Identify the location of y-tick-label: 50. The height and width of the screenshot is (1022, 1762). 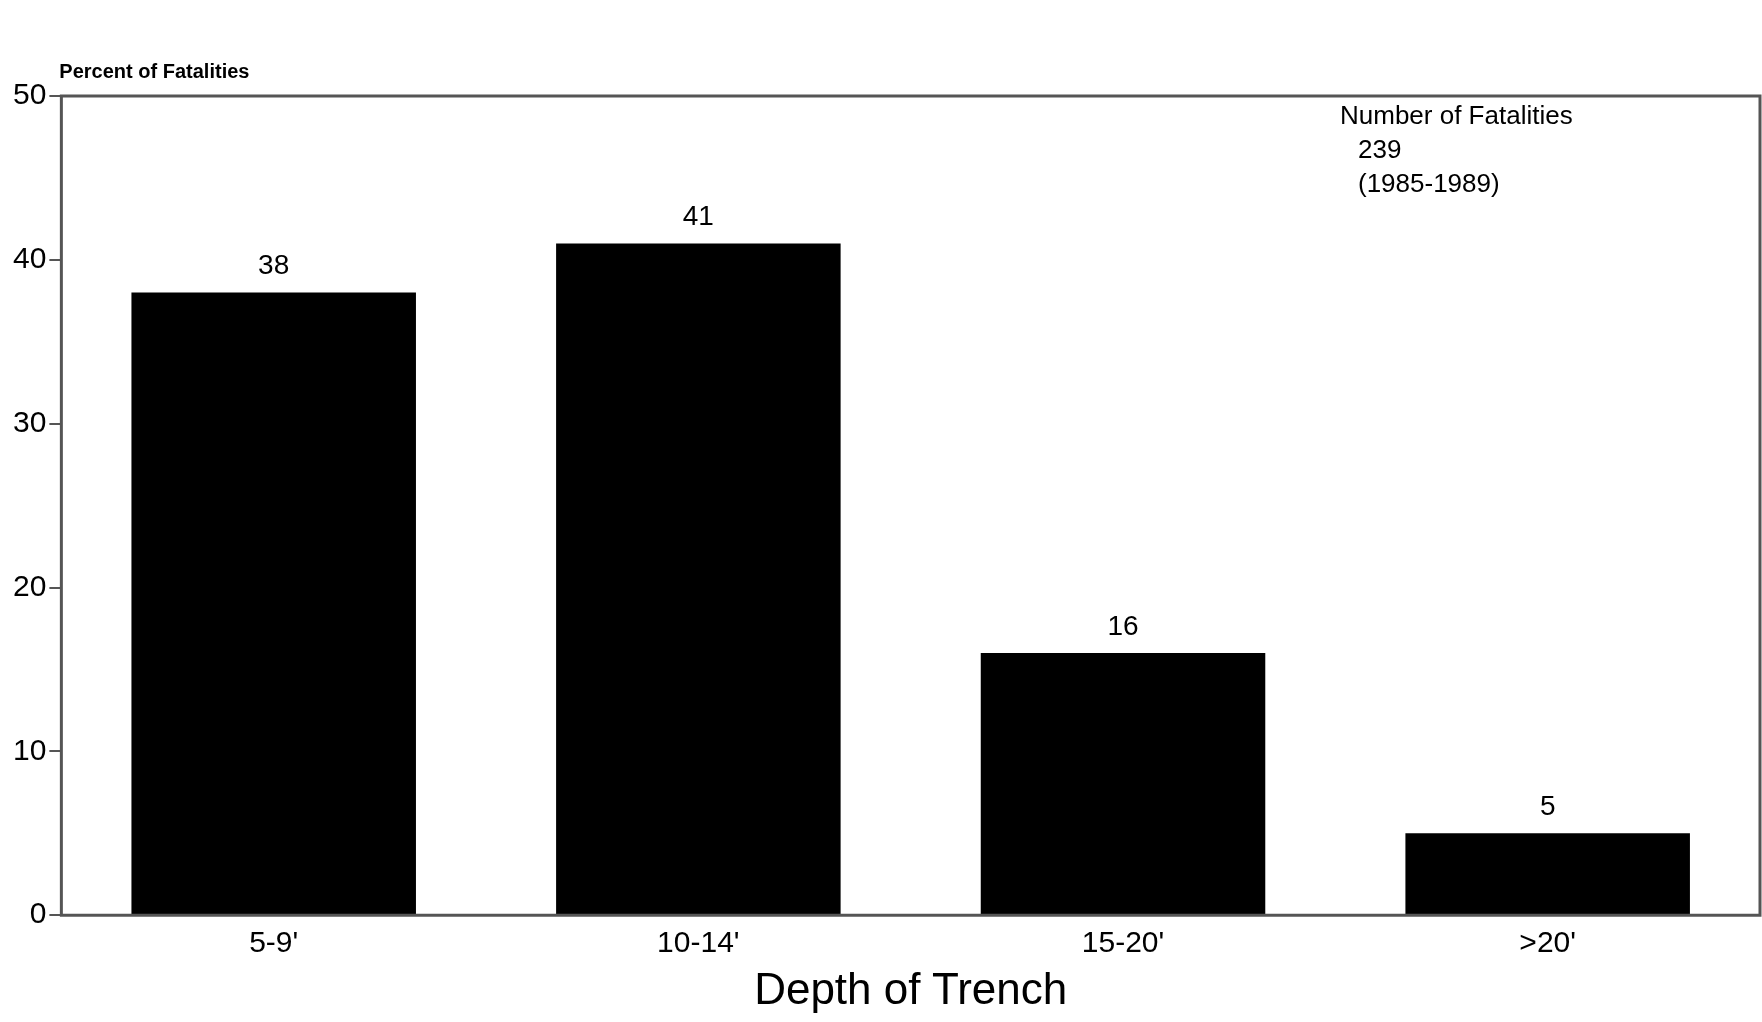
(29, 94).